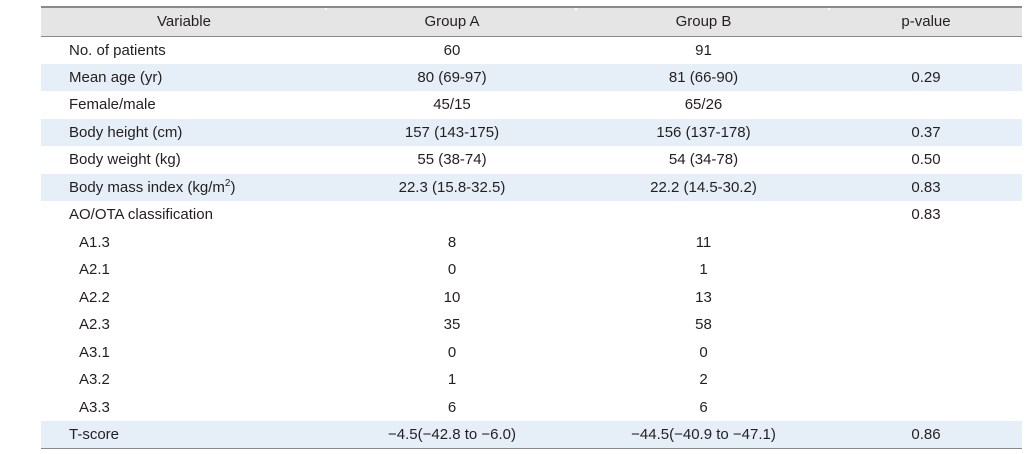 The image size is (1029, 454). What do you see at coordinates (452, 105) in the screenshot?
I see `cell-group-a: 45/15` at bounding box center [452, 105].